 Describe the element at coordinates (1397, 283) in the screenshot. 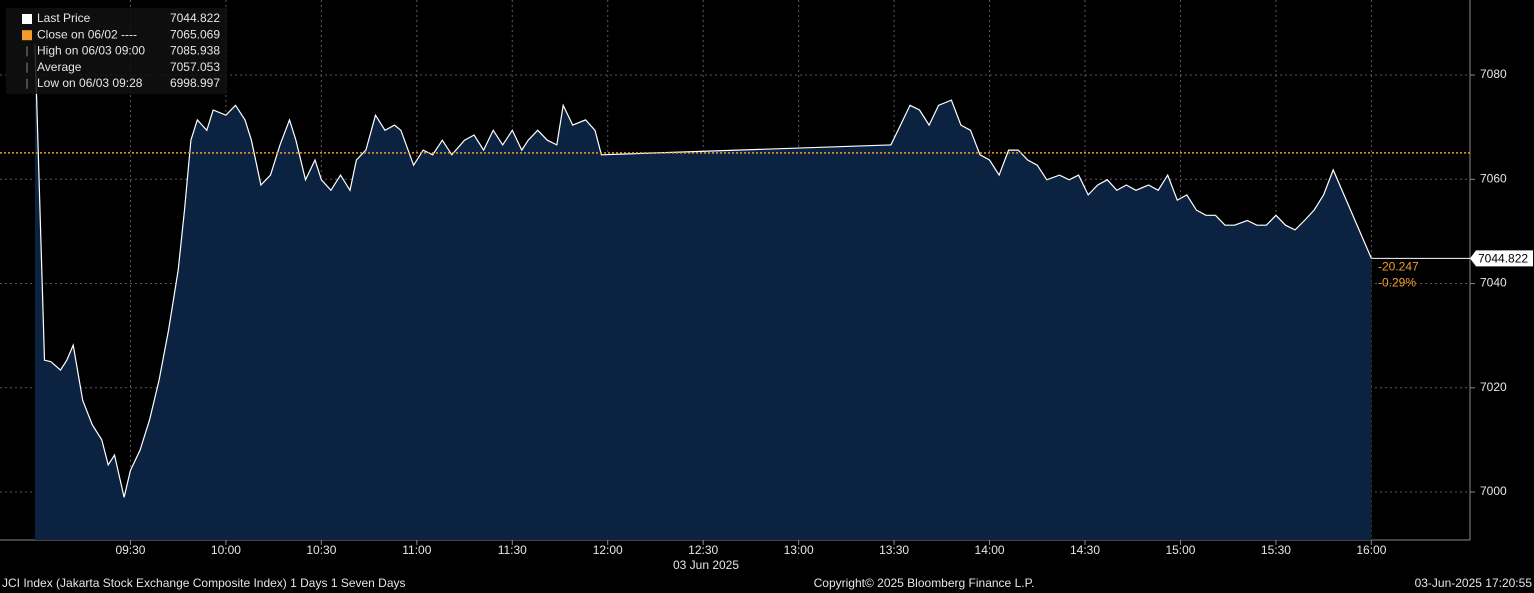

I see `change-label: -0.29%` at that location.